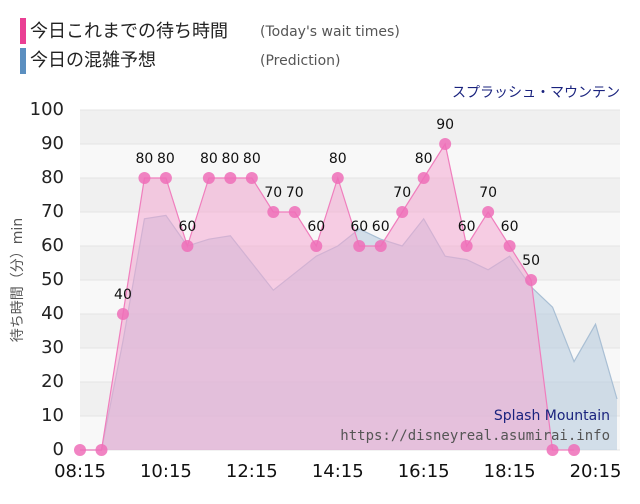  Describe the element at coordinates (338, 471) in the screenshot. I see `x-tick-label: 14:15` at that location.